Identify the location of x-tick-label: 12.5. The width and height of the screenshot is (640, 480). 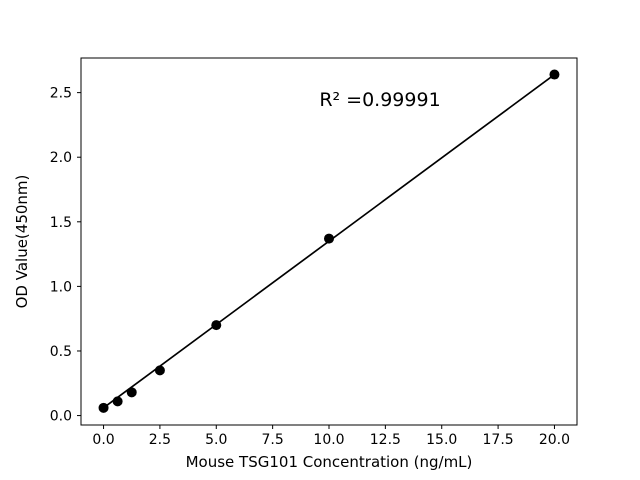
(385, 440).